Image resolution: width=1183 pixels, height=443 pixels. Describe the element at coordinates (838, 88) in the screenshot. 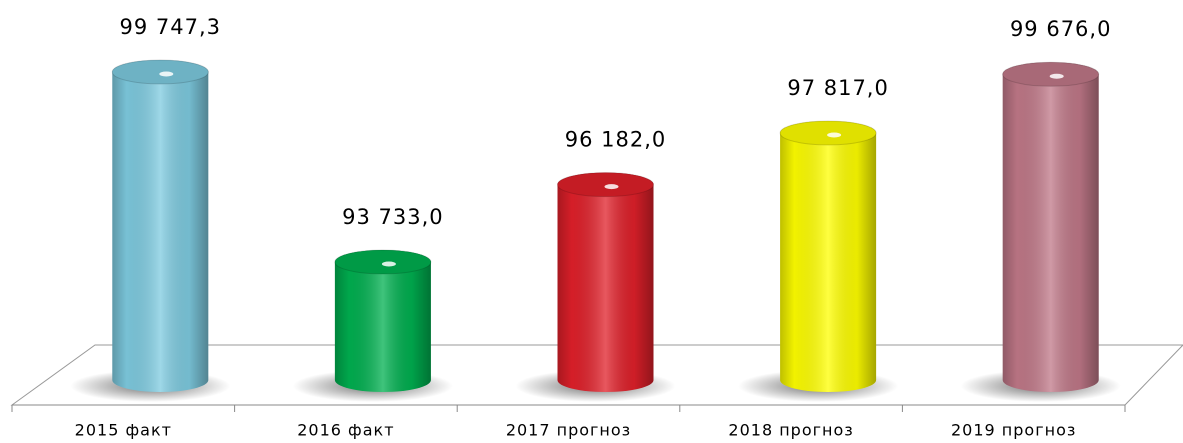

I see `value-label: 97 817,0` at that location.